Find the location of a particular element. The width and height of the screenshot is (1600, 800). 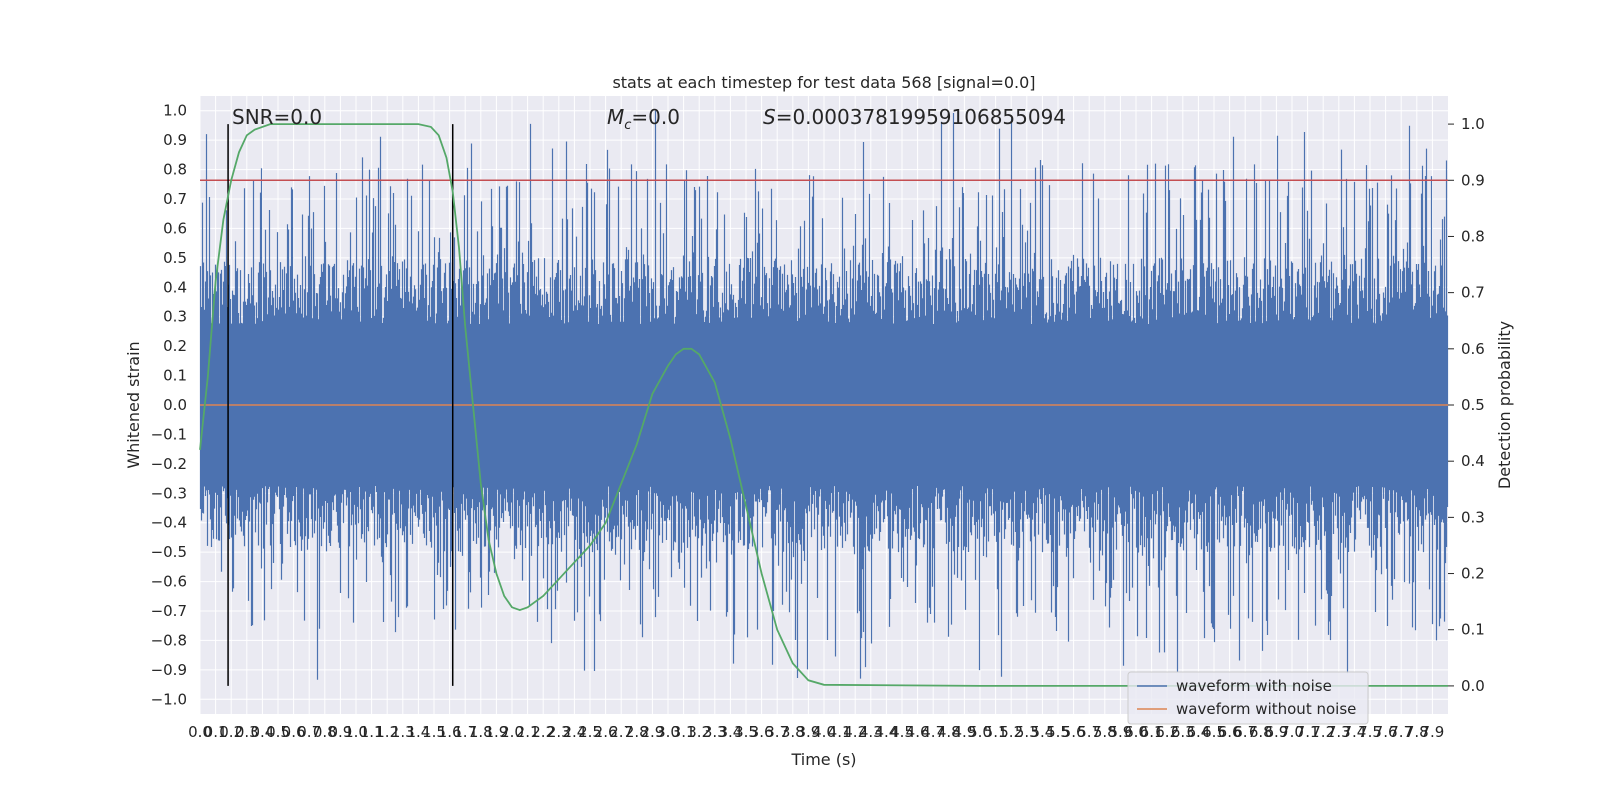

x-tick-label: 4.2 is located at coordinates (855, 732).